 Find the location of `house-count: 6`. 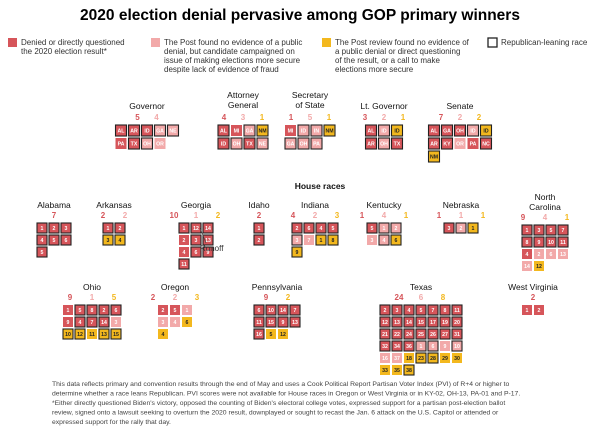

house-count: 6 is located at coordinates (421, 297).